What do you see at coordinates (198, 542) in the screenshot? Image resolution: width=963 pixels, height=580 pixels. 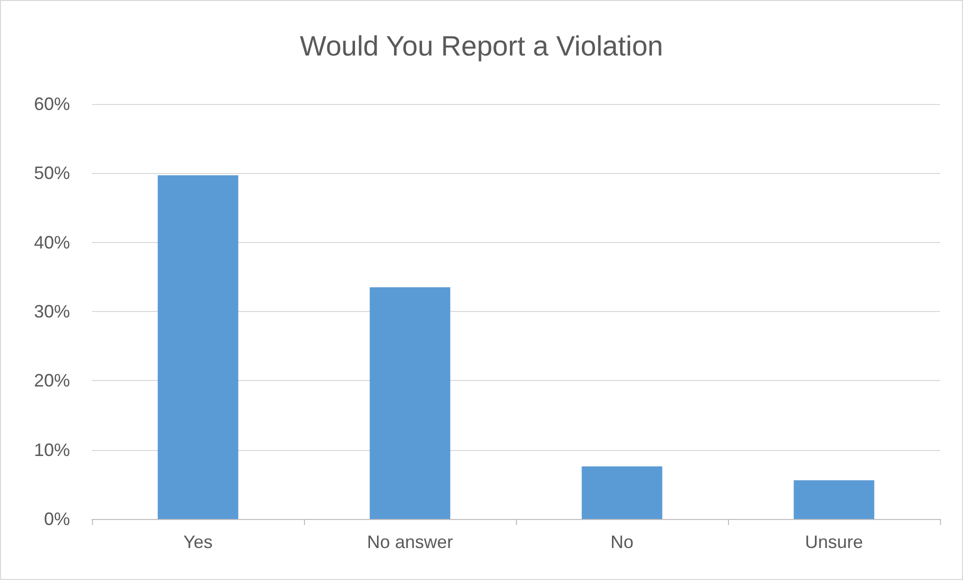 I see `x-tick-label: Yes` at bounding box center [198, 542].